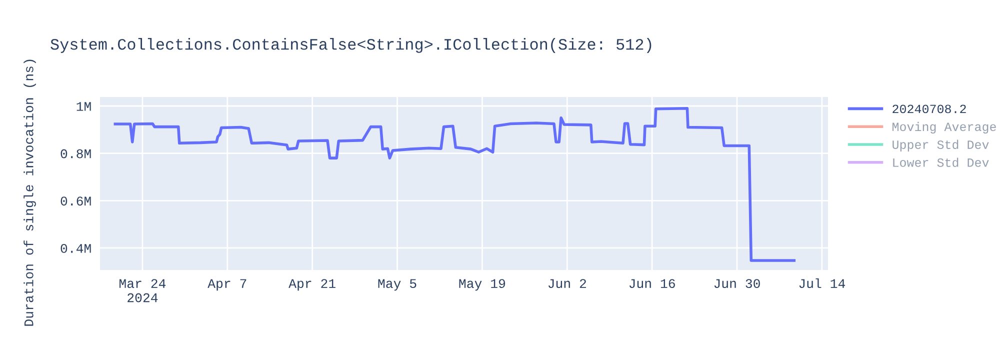 Image resolution: width=1000 pixels, height=350 pixels. I want to click on y-tick-label: 0.4M, so click(75, 248).